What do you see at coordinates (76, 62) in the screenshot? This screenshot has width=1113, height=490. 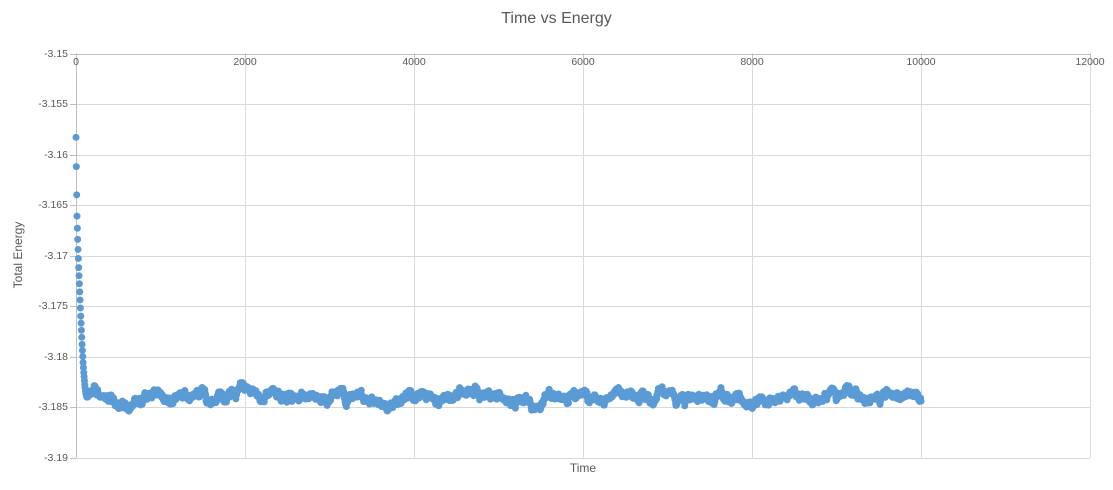 I see `x-tick-label: 0` at bounding box center [76, 62].